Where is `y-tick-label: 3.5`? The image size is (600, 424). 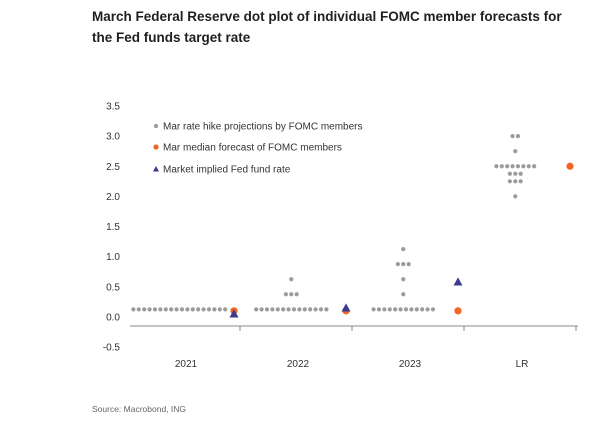
y-tick-label: 3.5 is located at coordinates (113, 107).